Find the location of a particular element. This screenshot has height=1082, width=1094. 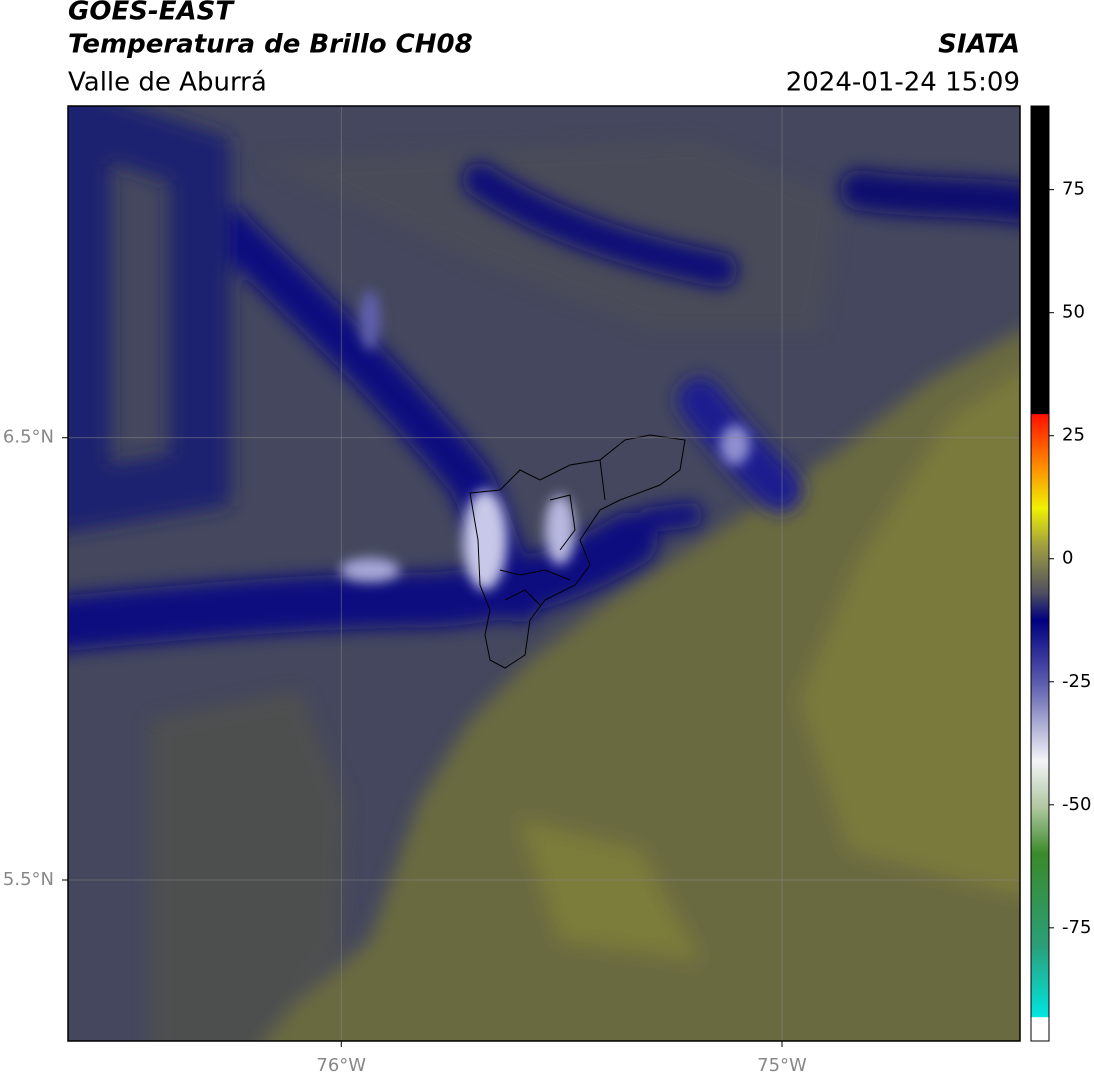

timestamp: 2024-01-24 15:09 is located at coordinates (903, 83).